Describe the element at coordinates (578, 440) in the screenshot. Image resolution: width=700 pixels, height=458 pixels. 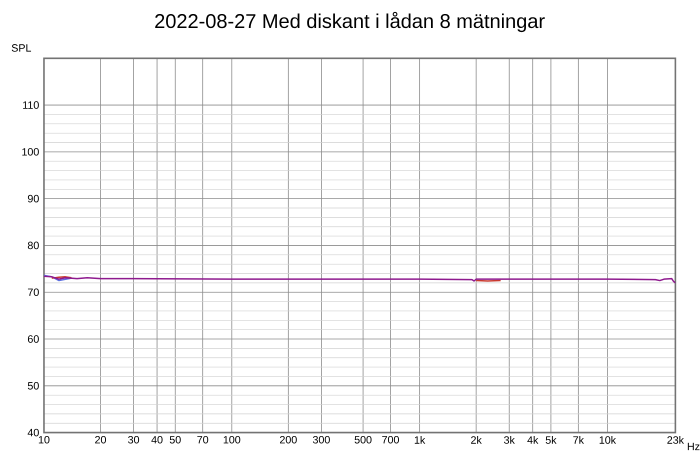
I see `x-tick-label: 7k` at that location.